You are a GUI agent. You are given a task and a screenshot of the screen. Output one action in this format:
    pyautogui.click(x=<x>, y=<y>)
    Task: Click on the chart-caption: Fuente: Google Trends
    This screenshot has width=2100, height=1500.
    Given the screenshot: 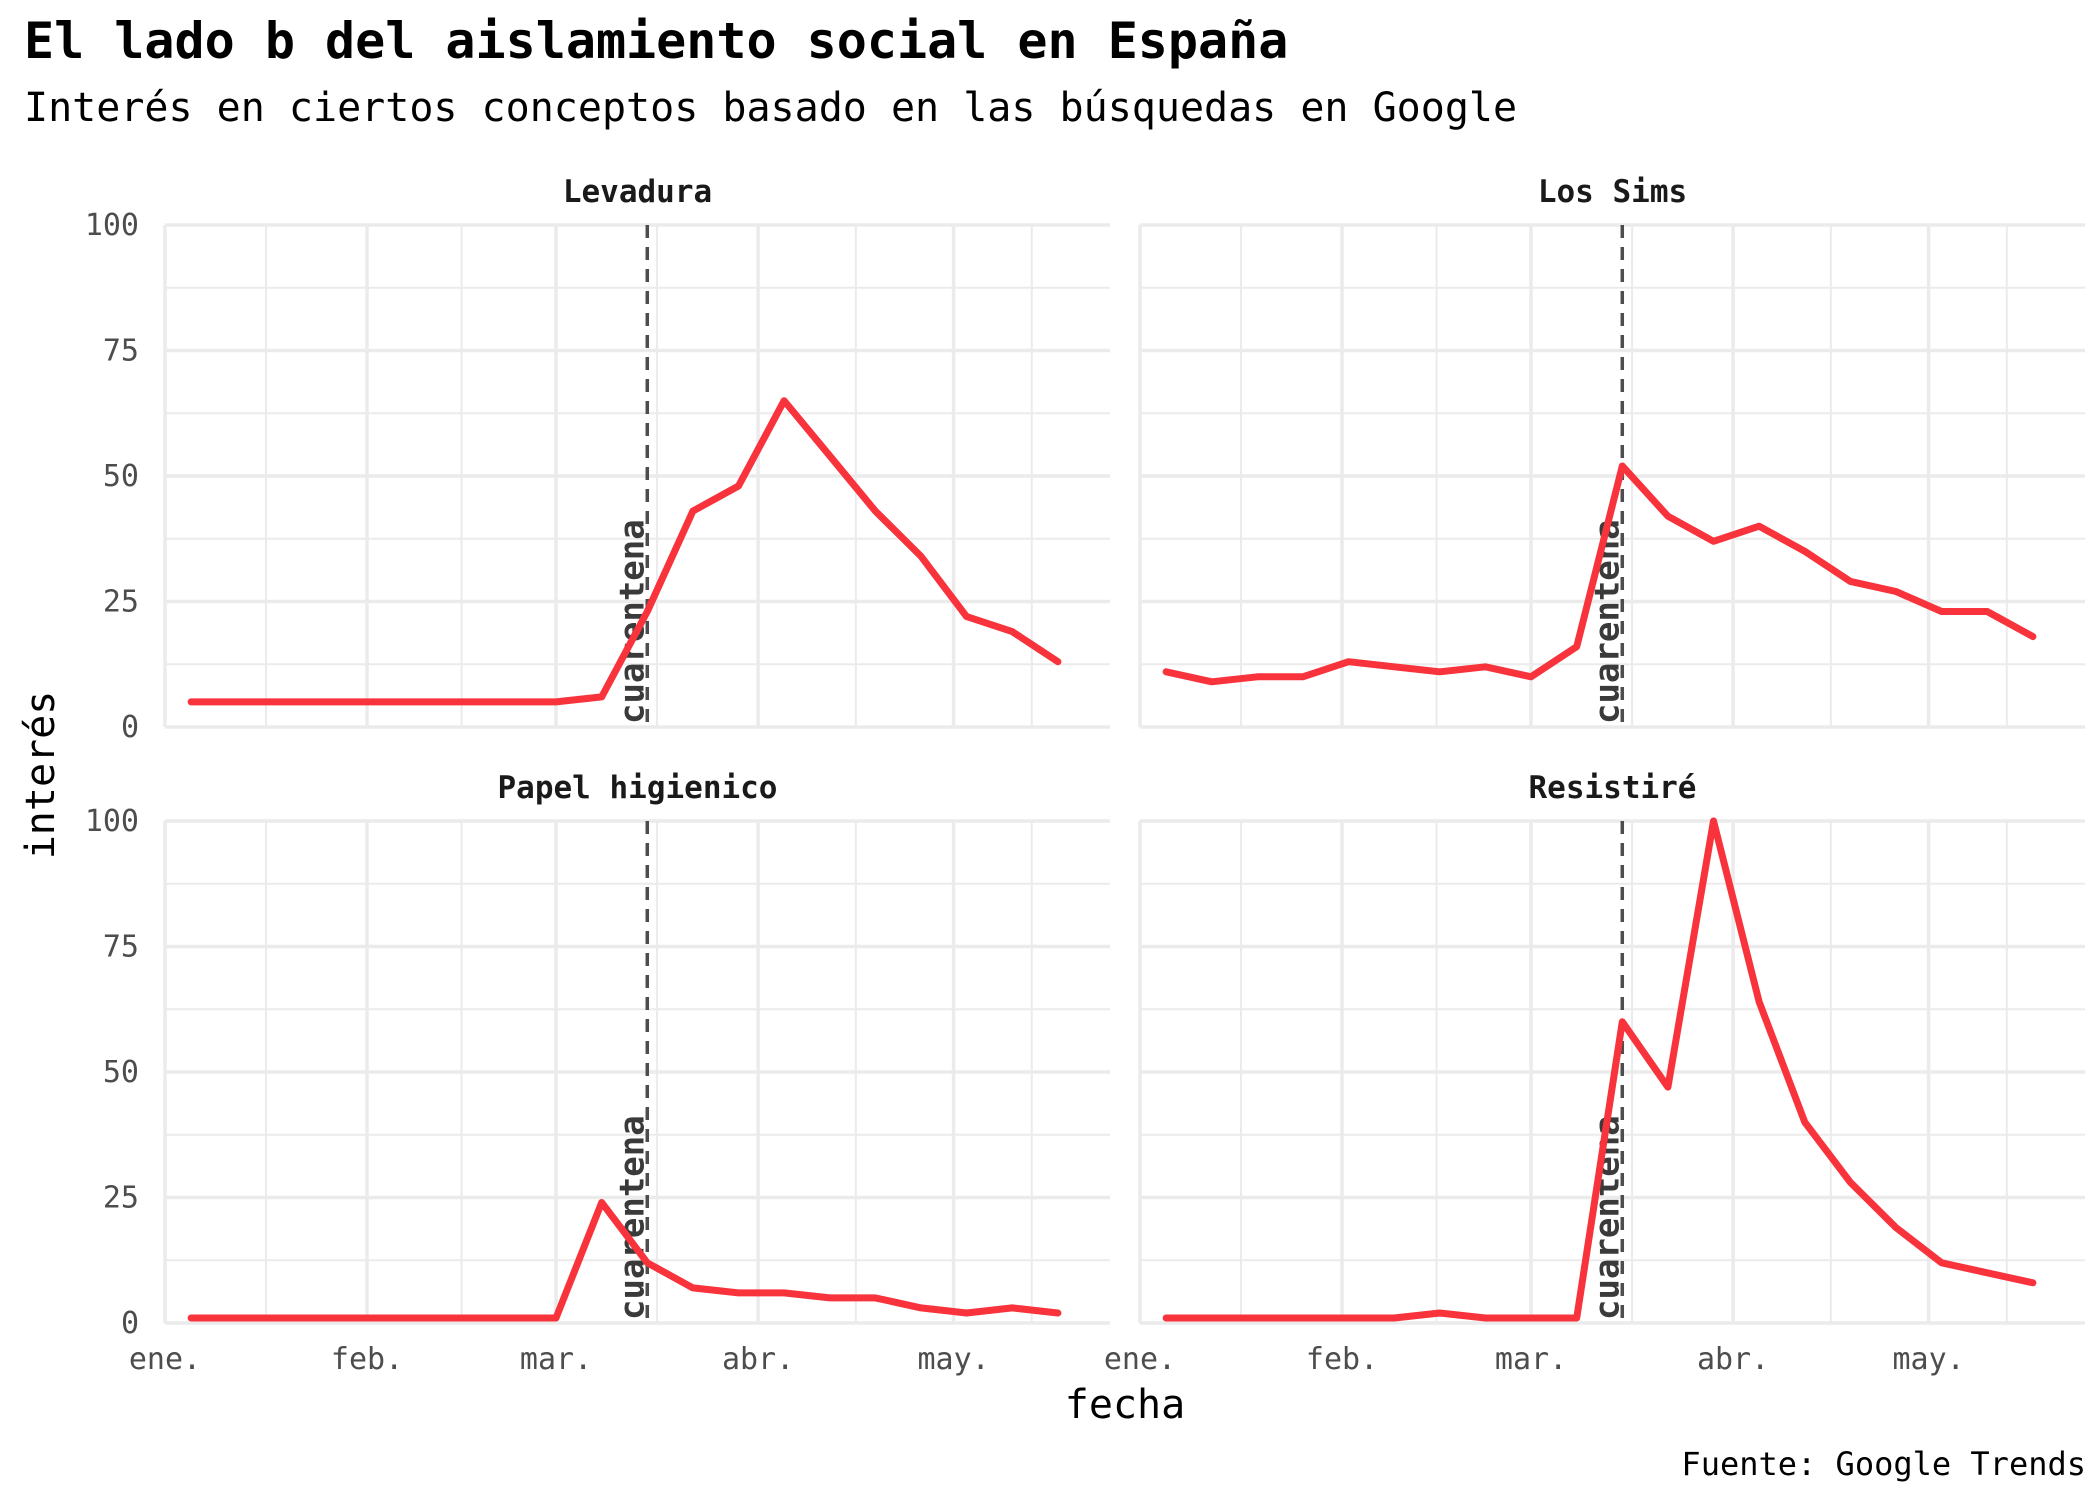 What is the action you would take?
    pyautogui.click(x=1883, y=1464)
    